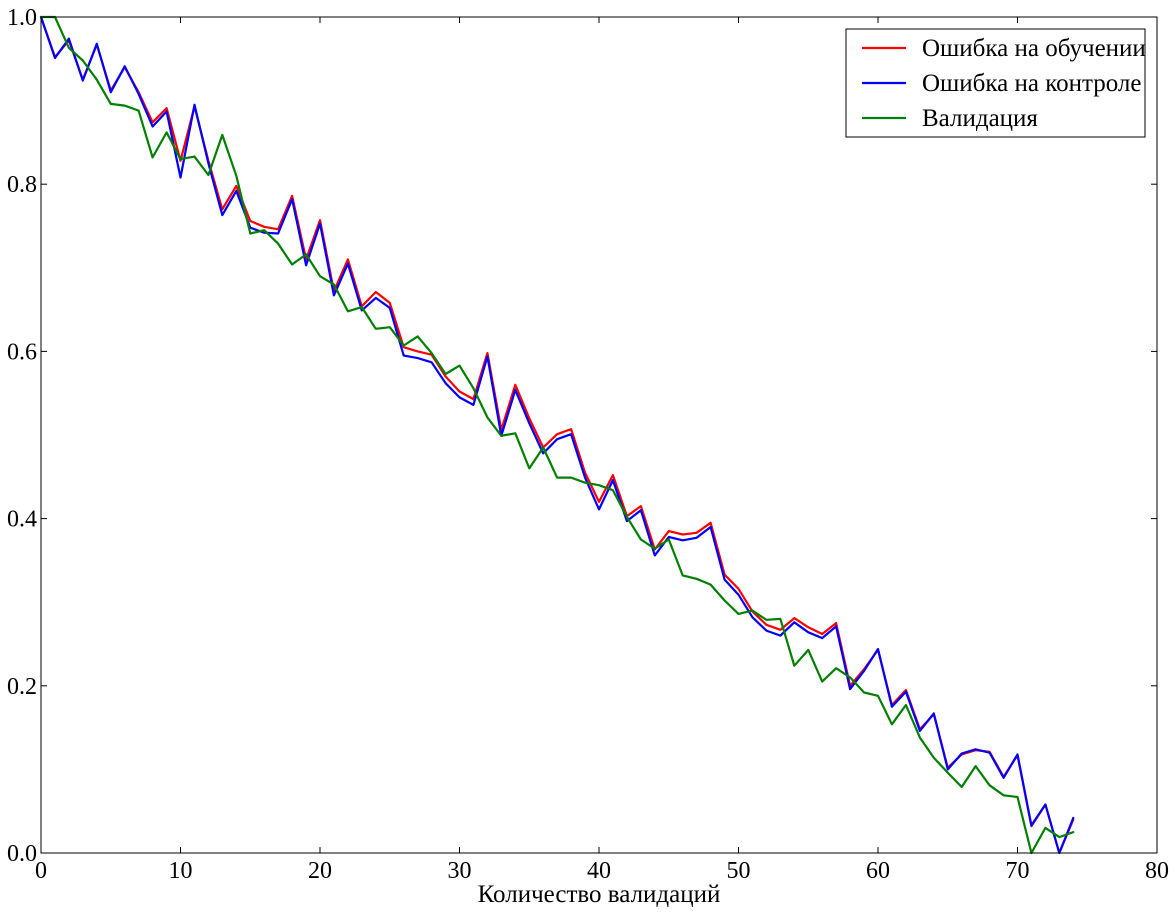 Image resolution: width=1176 pixels, height=913 pixels. Describe the element at coordinates (22, 18) in the screenshot. I see `y-tick-label: 1.0` at that location.